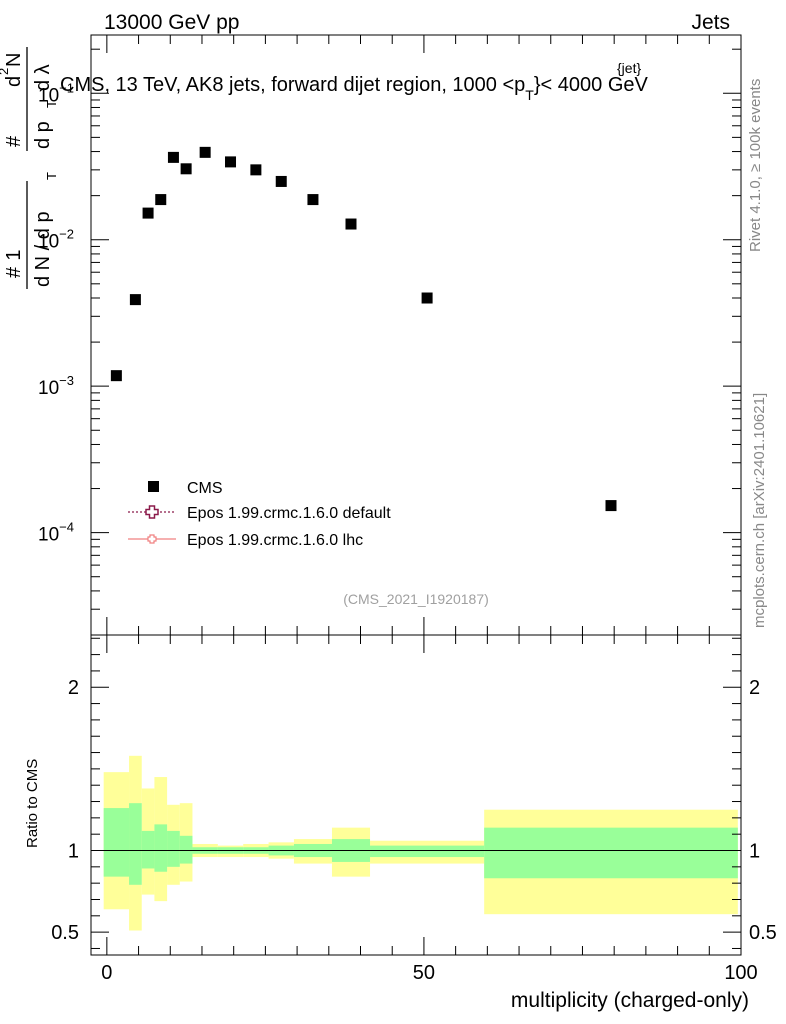 This screenshot has width=786, height=1024. Describe the element at coordinates (629, 68) in the screenshot. I see `plot-title-sup: {jet}` at that location.